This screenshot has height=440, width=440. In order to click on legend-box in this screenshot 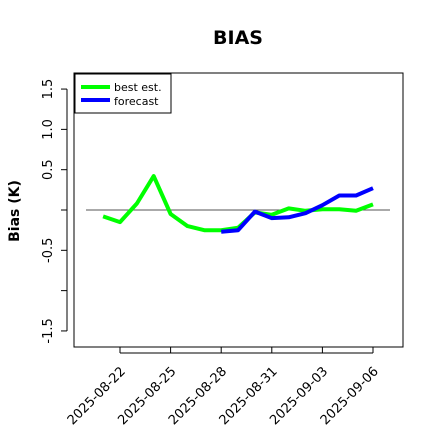, I will do `click(123, 93)`.